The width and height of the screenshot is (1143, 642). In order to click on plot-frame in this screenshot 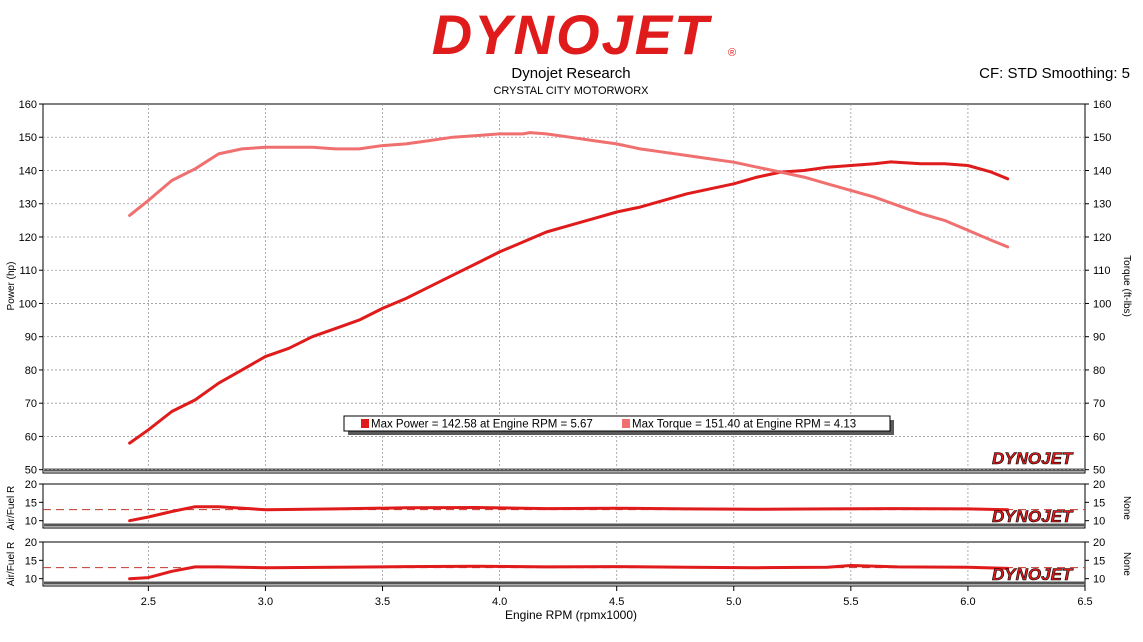, I will do `click(564, 564)`.